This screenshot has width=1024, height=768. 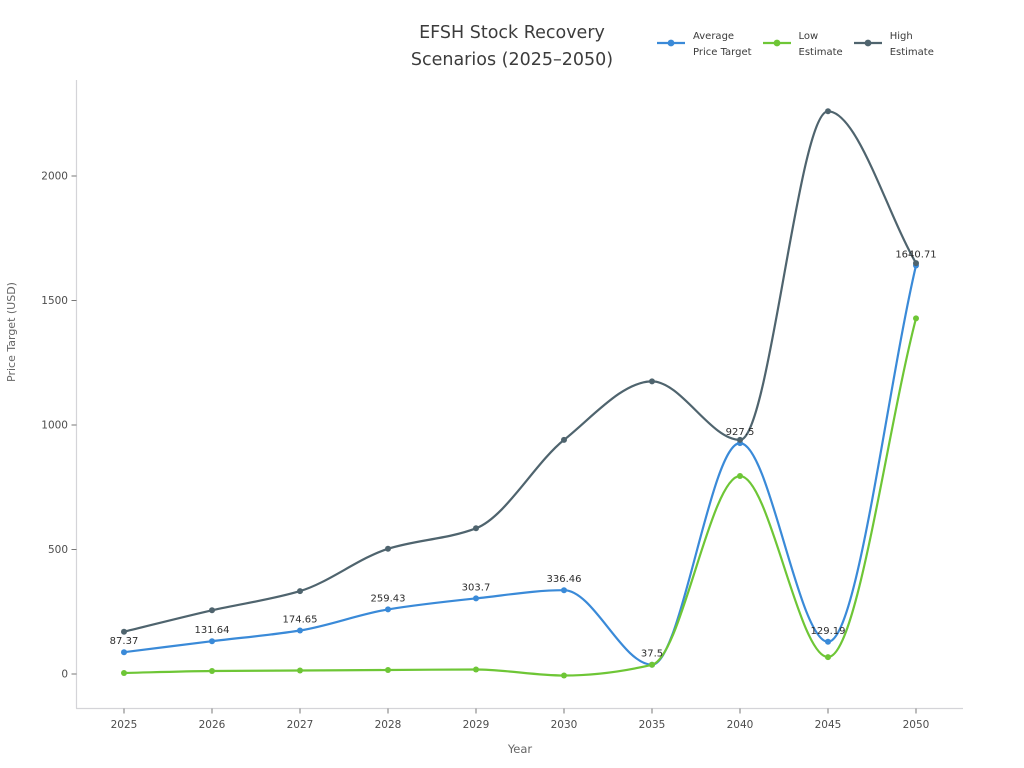 I want to click on x-axis-title: Year, so click(x=520, y=749).